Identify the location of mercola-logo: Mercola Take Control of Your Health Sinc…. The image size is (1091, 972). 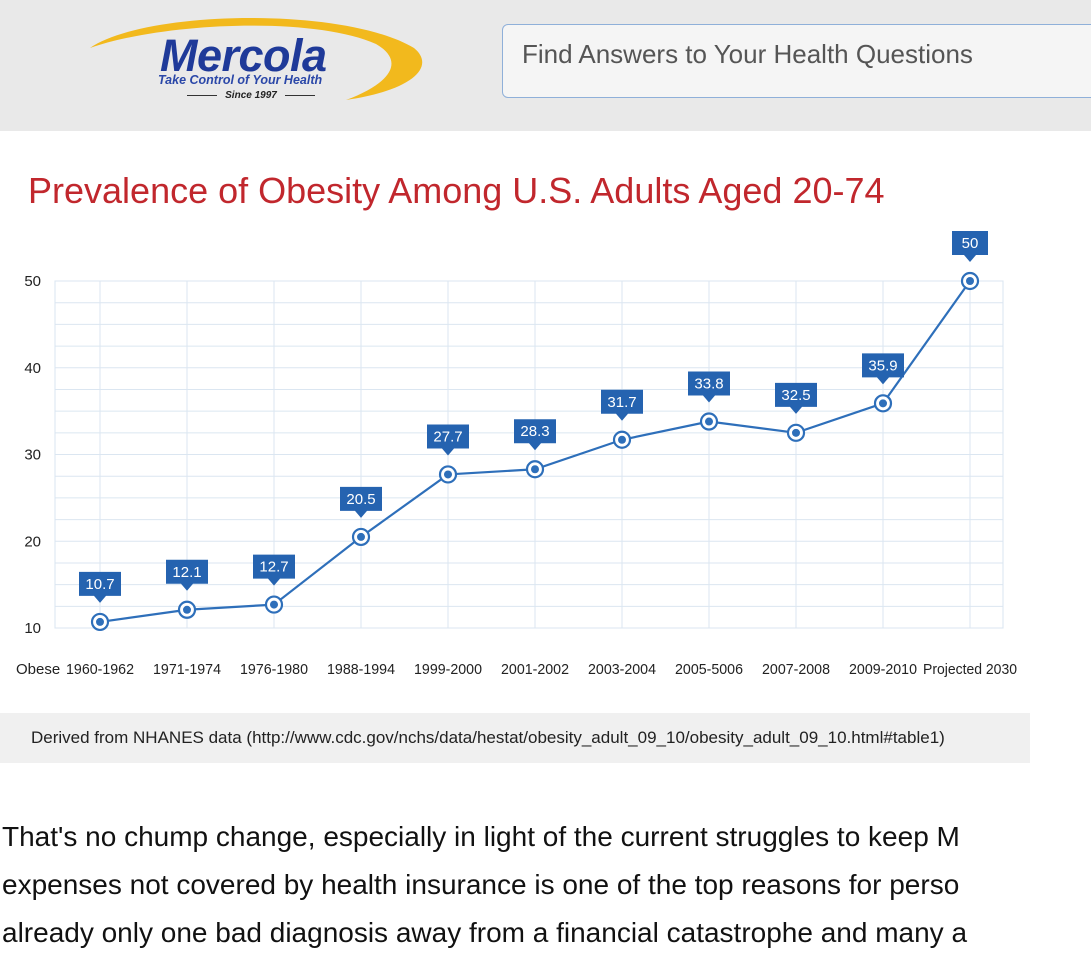
(256, 63).